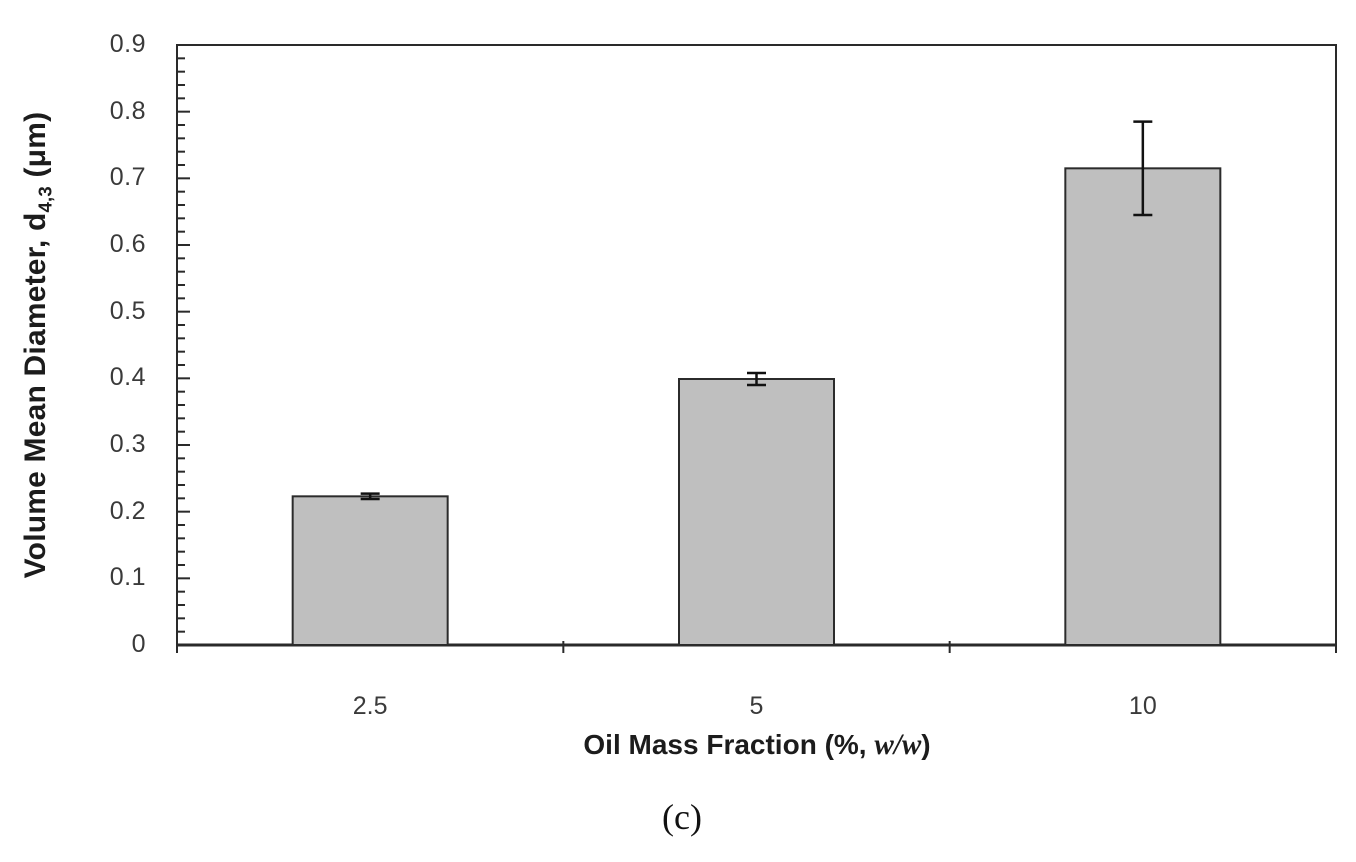 The height and width of the screenshot is (862, 1356). I want to click on y-axis-title: Volume Mean Diameter, d4,3 (μm), so click(37, 345).